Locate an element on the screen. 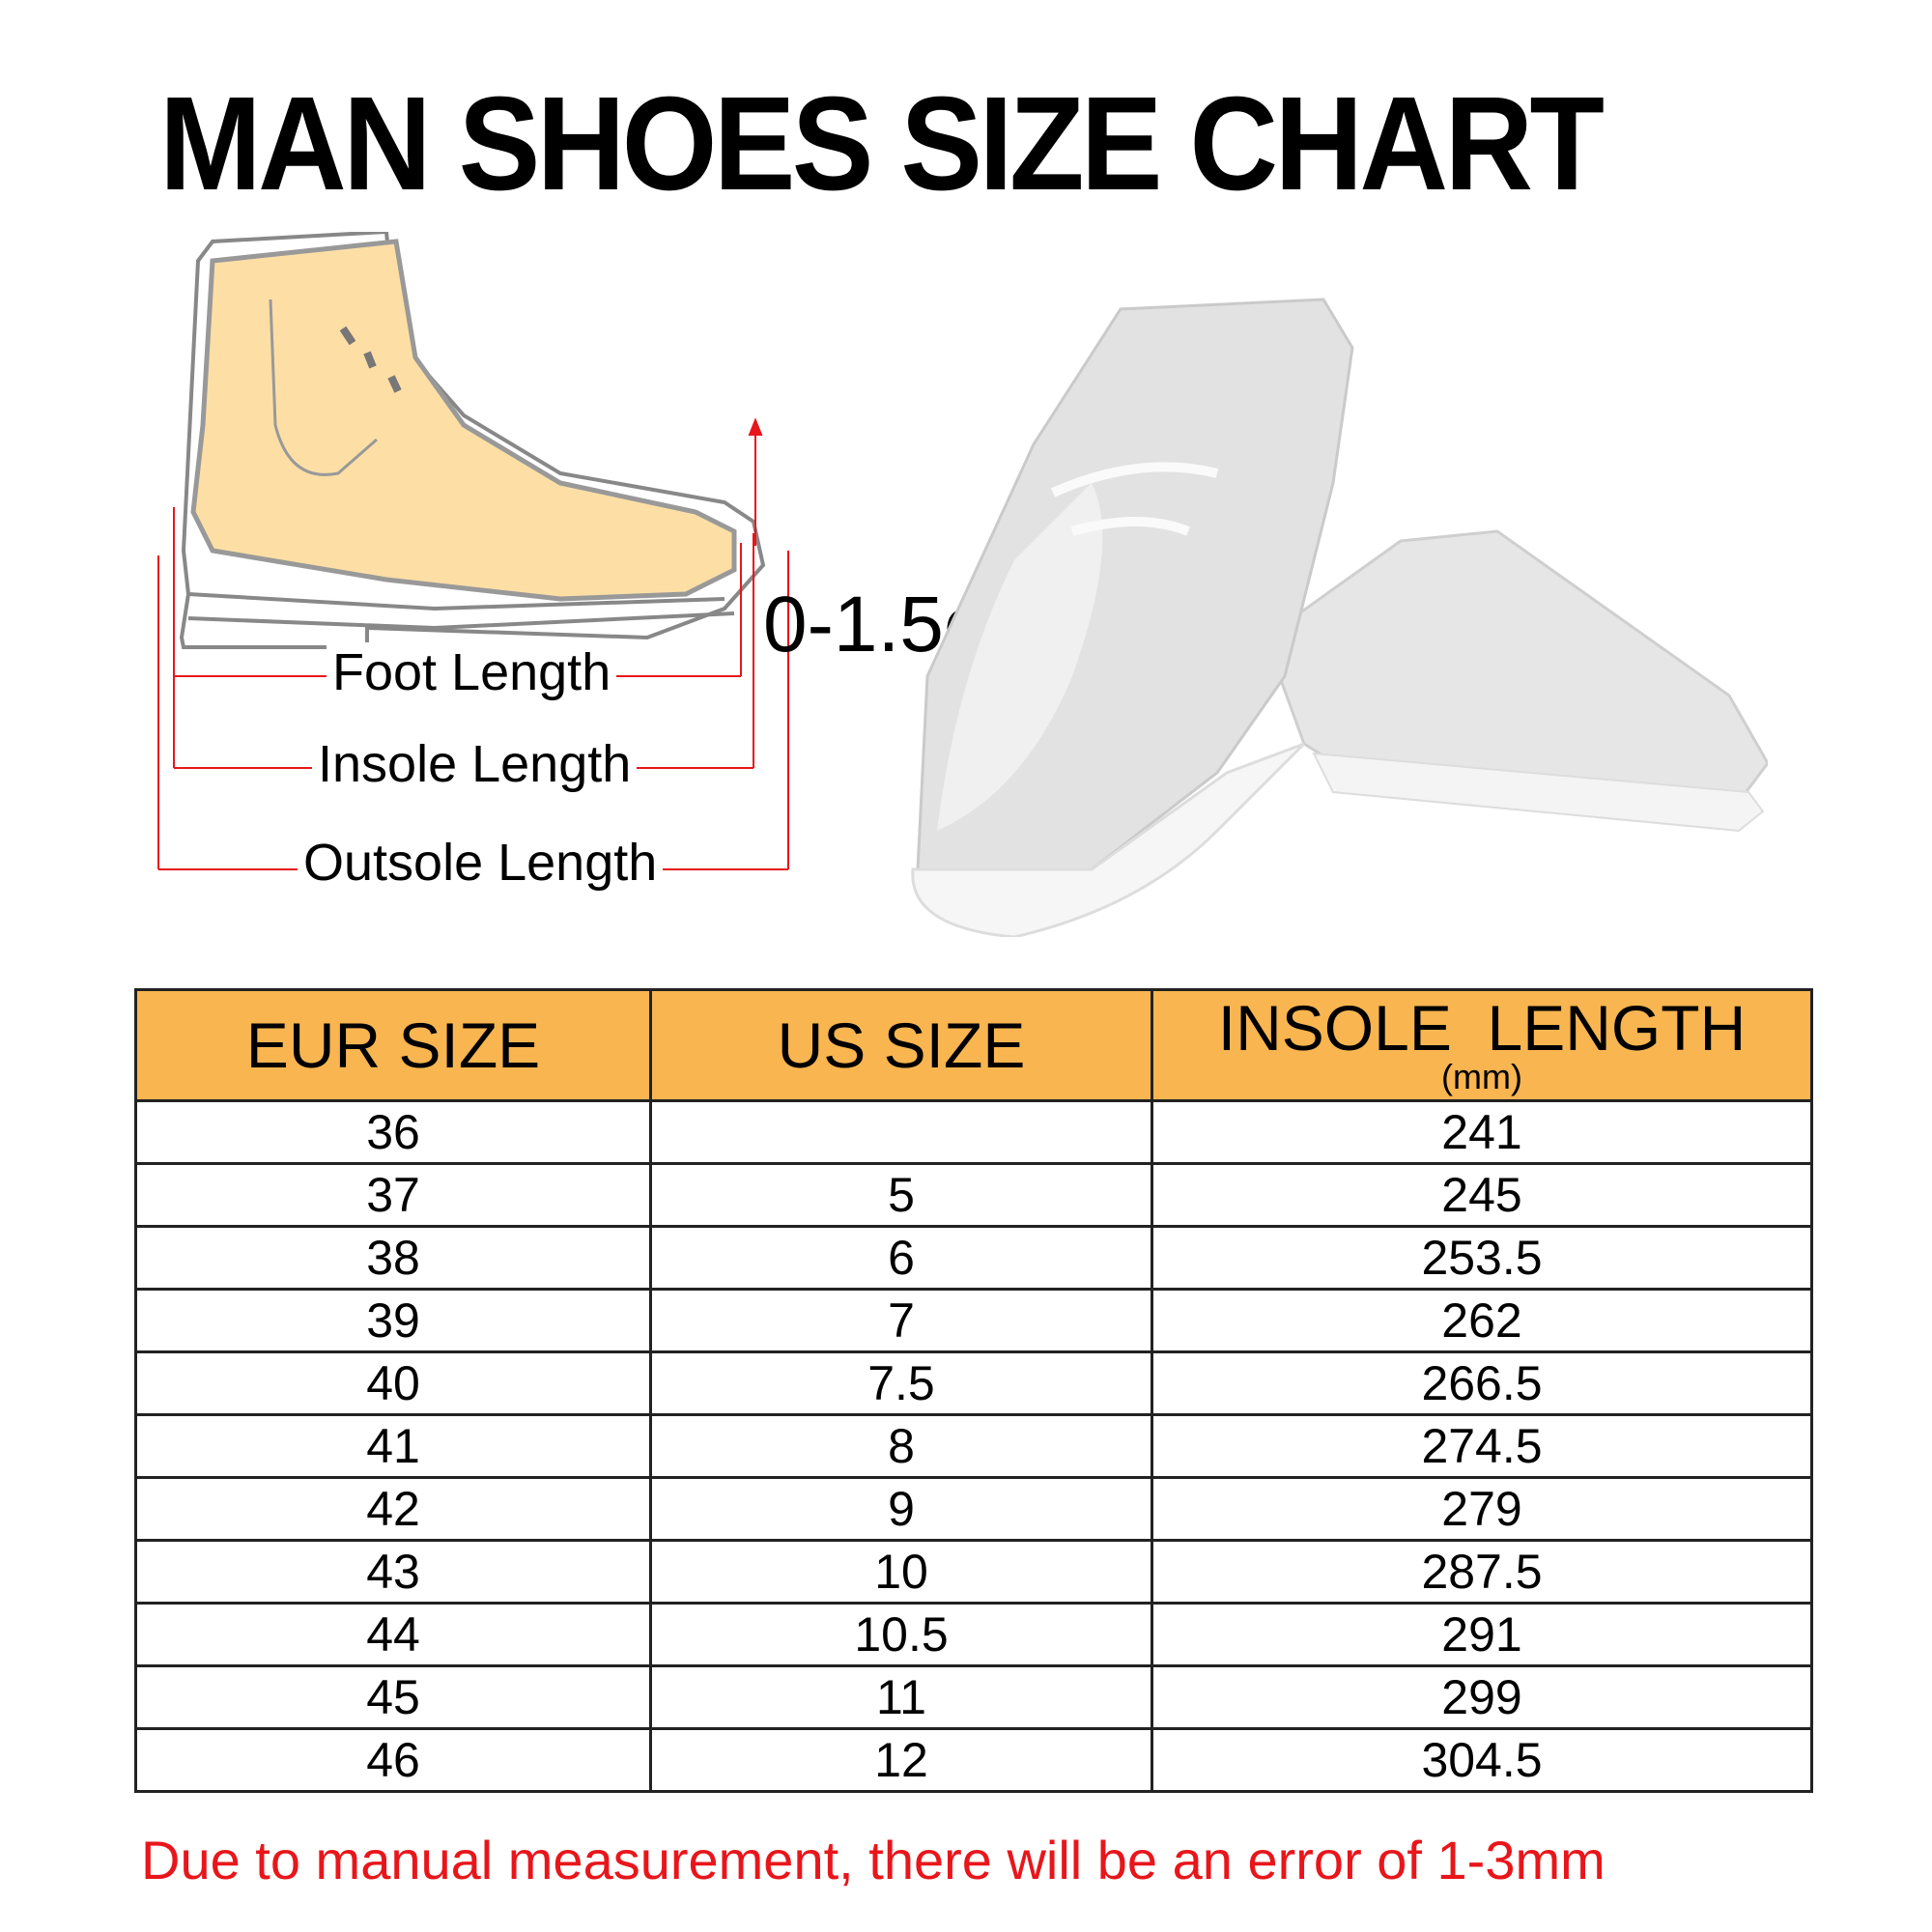  cell-us: 11 is located at coordinates (901, 1697).